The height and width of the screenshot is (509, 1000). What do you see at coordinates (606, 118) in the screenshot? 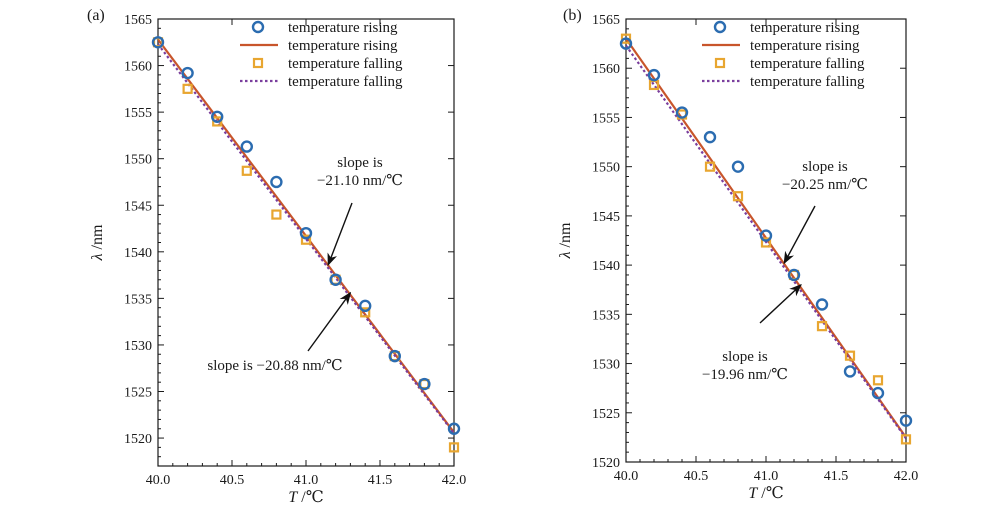
I see `y-tick-label: 1555` at bounding box center [606, 118].